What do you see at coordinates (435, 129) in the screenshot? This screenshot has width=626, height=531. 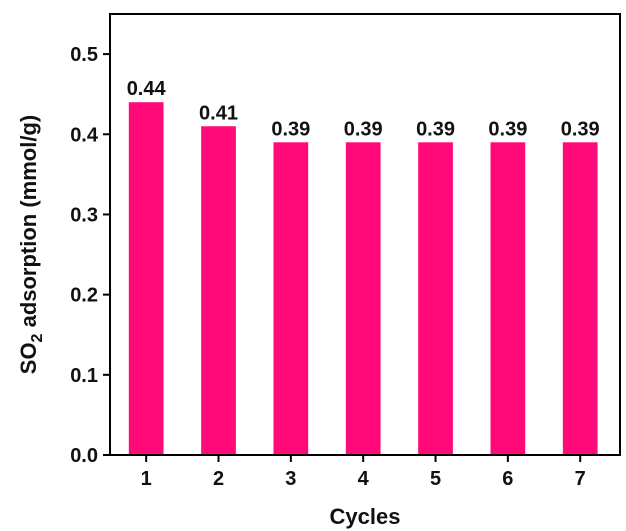 I see `data-label-cycle-5: 0.39` at bounding box center [435, 129].